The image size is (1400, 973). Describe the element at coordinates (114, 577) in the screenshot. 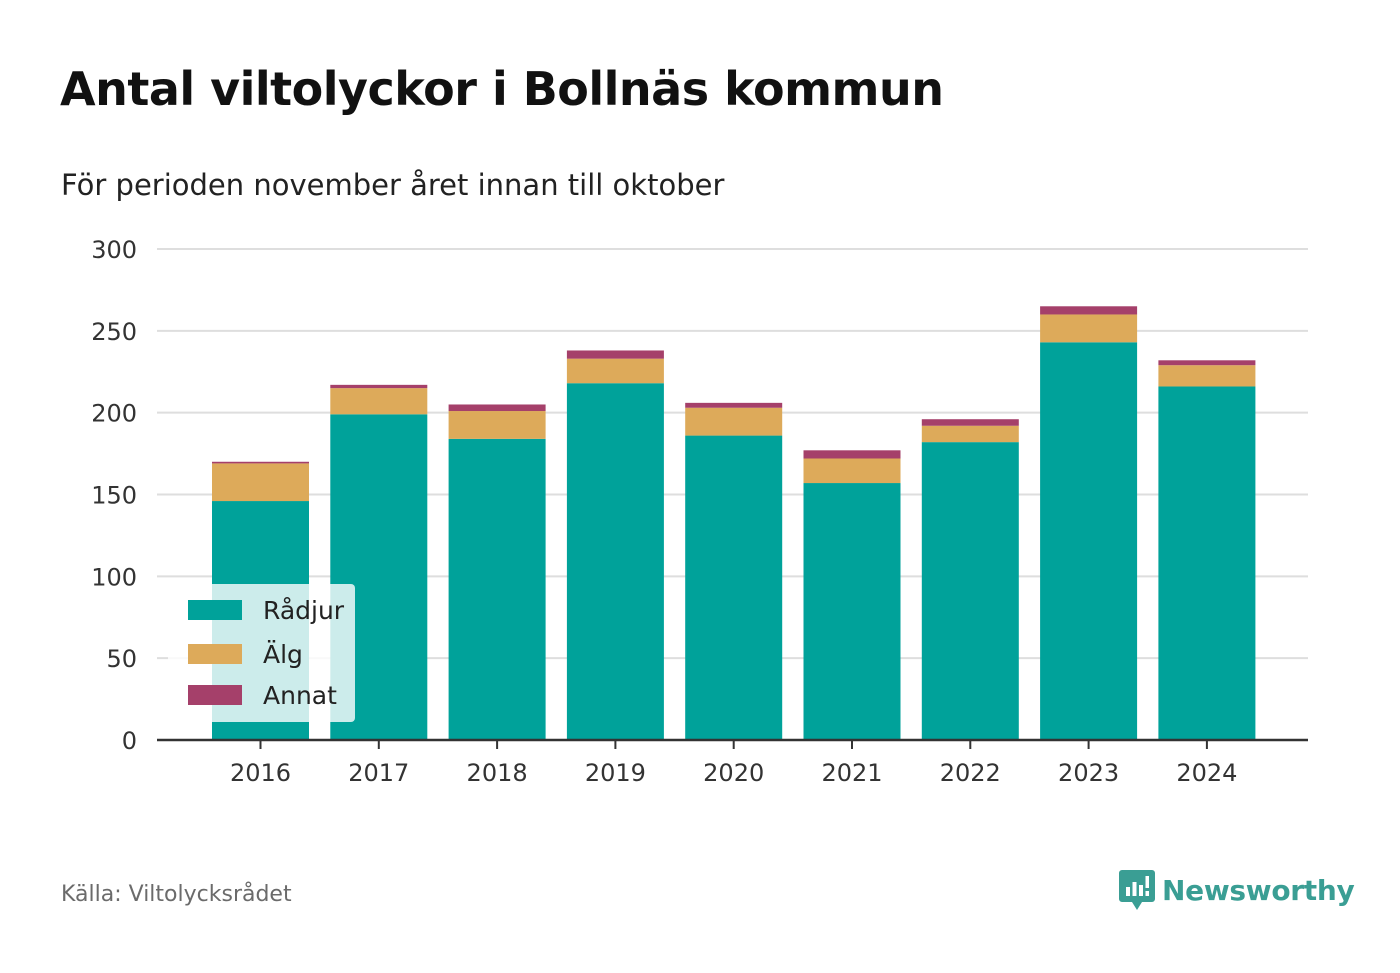

I see `y-tick-label: 100` at that location.